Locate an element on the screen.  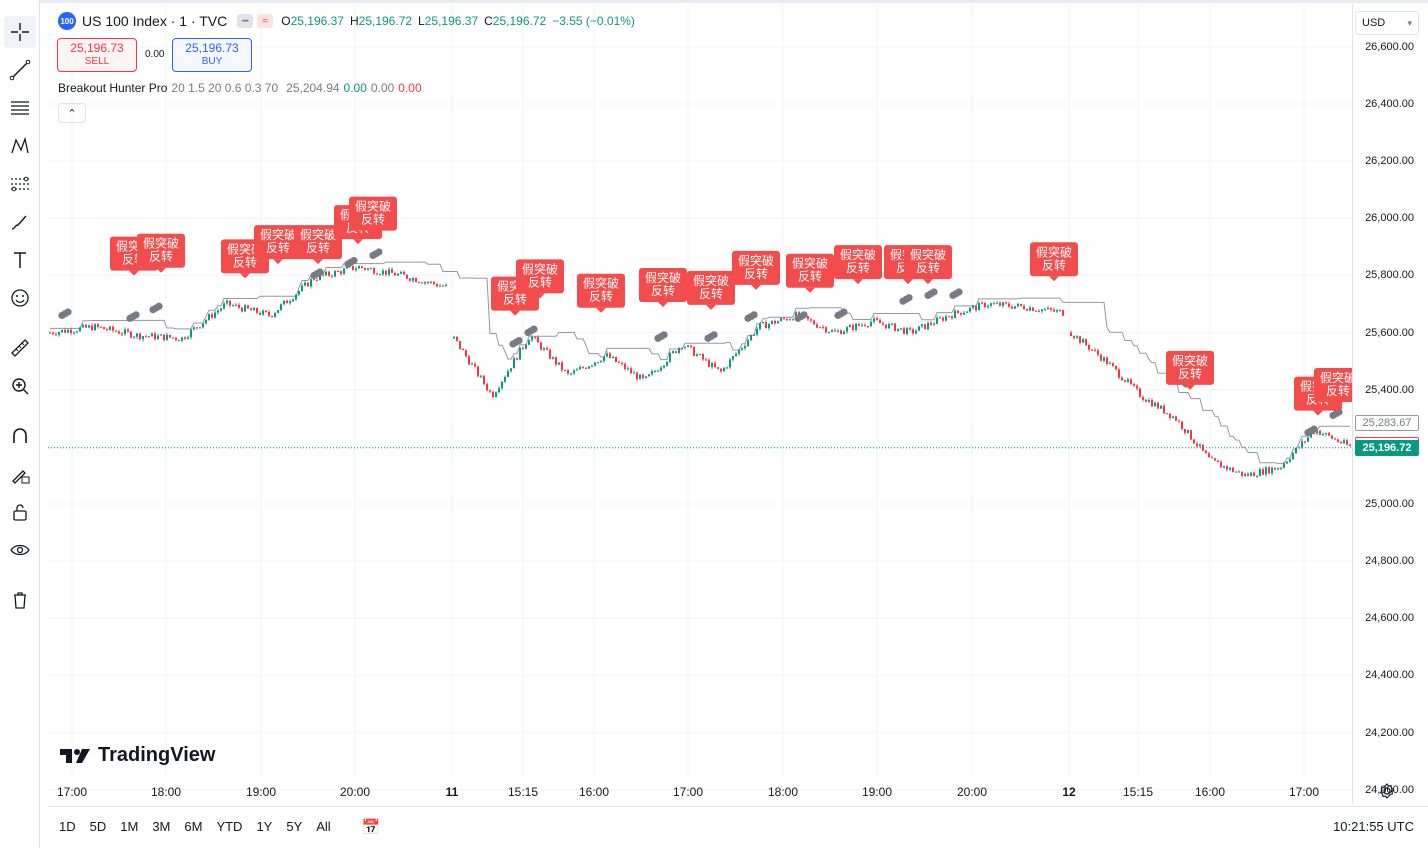
time-tick-label: 20:00 is located at coordinates (972, 792).